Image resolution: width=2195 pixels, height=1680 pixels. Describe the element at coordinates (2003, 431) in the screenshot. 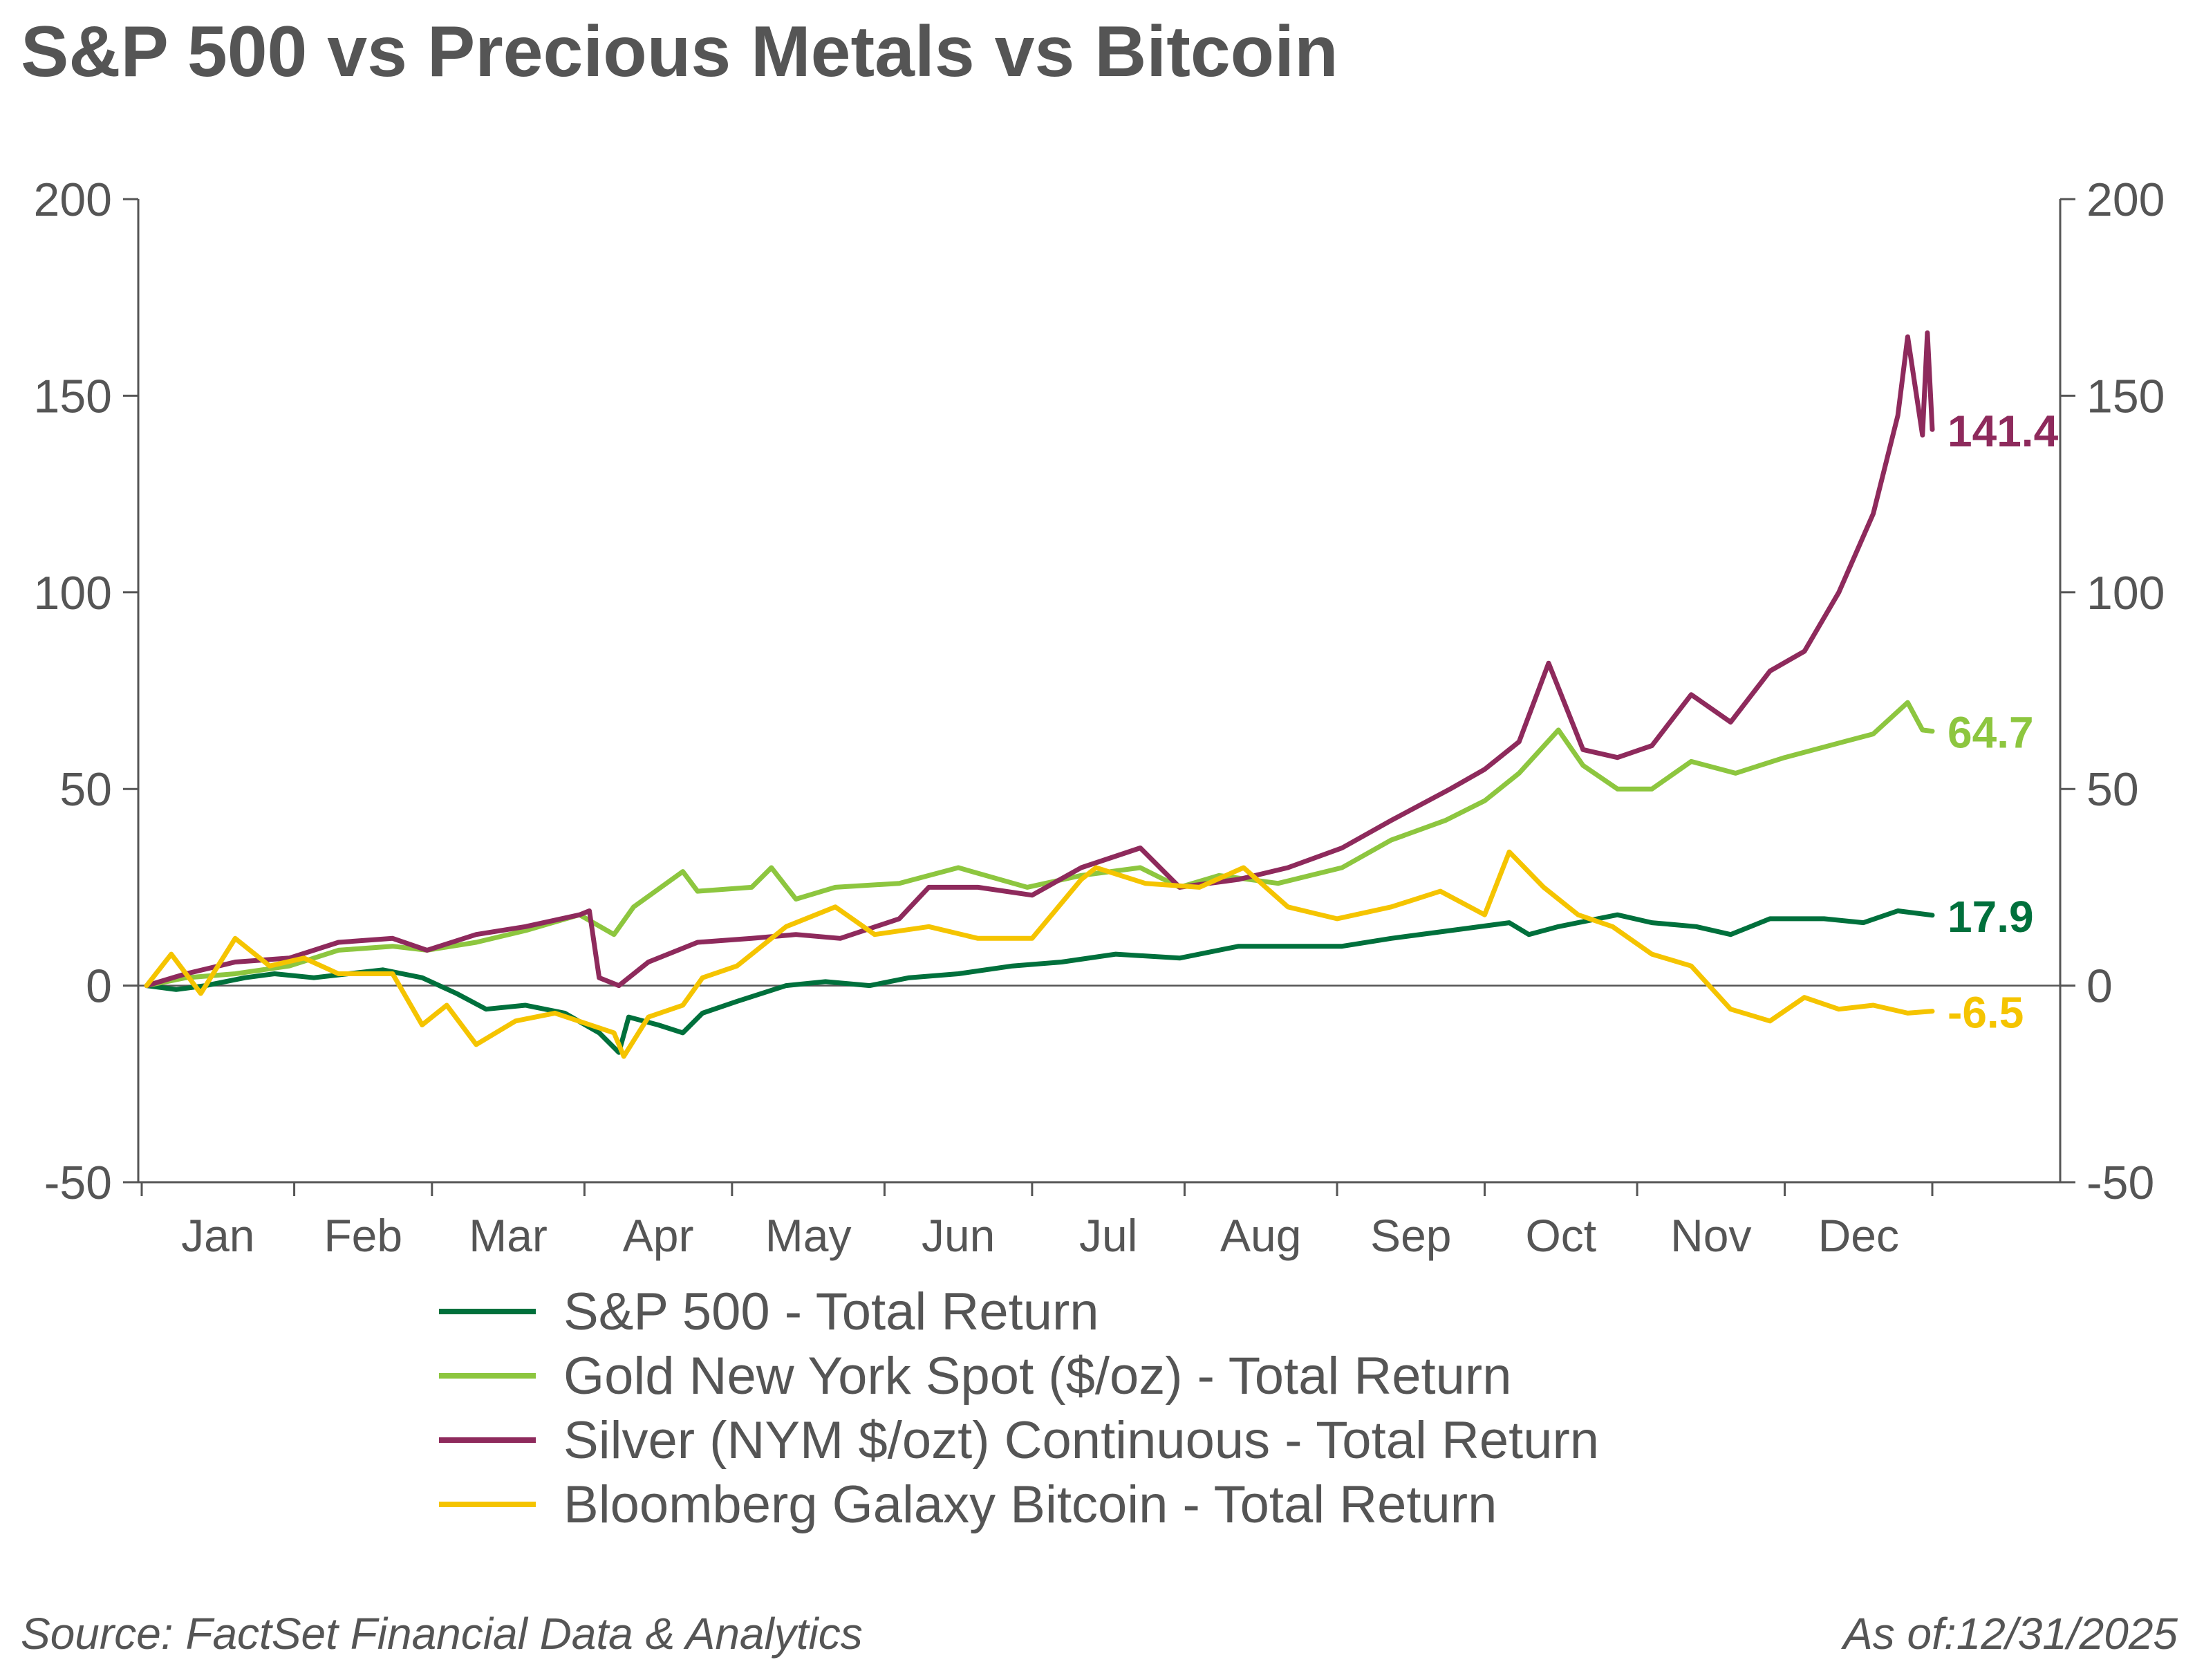

I see `end-label-silver: 141.4` at that location.